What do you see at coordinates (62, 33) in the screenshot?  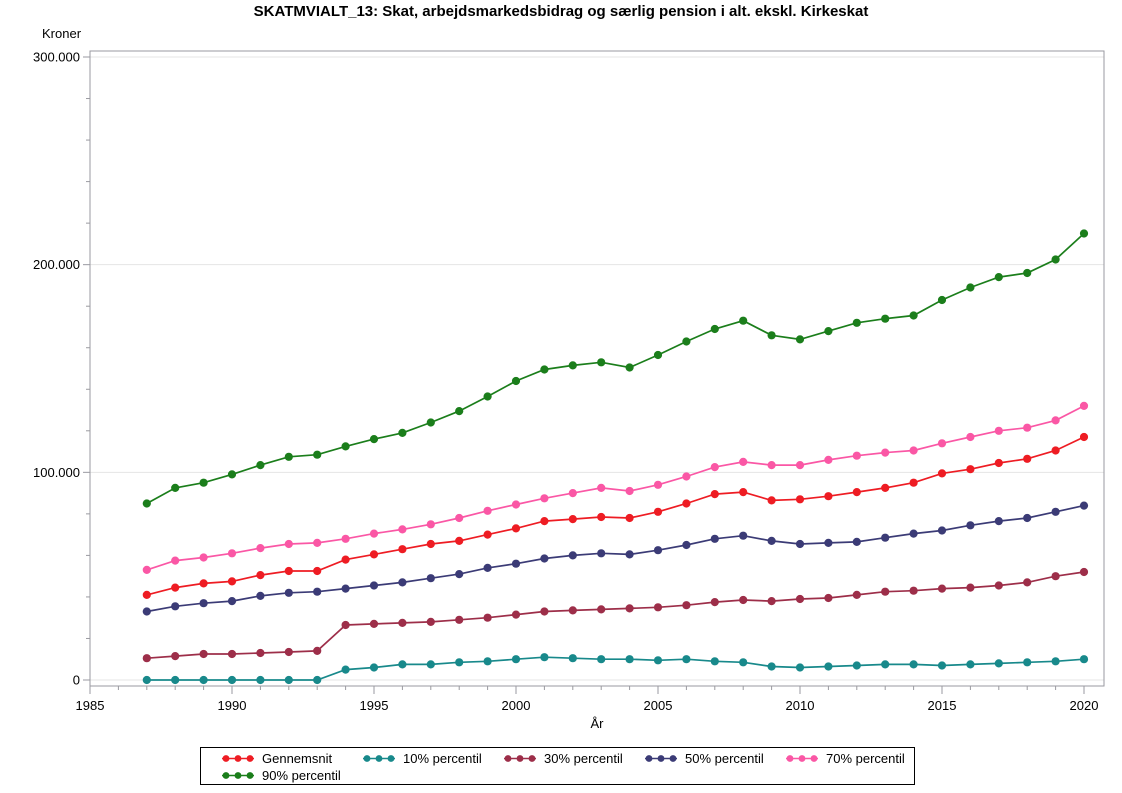 I see `y-axis-title: Kroner` at bounding box center [62, 33].